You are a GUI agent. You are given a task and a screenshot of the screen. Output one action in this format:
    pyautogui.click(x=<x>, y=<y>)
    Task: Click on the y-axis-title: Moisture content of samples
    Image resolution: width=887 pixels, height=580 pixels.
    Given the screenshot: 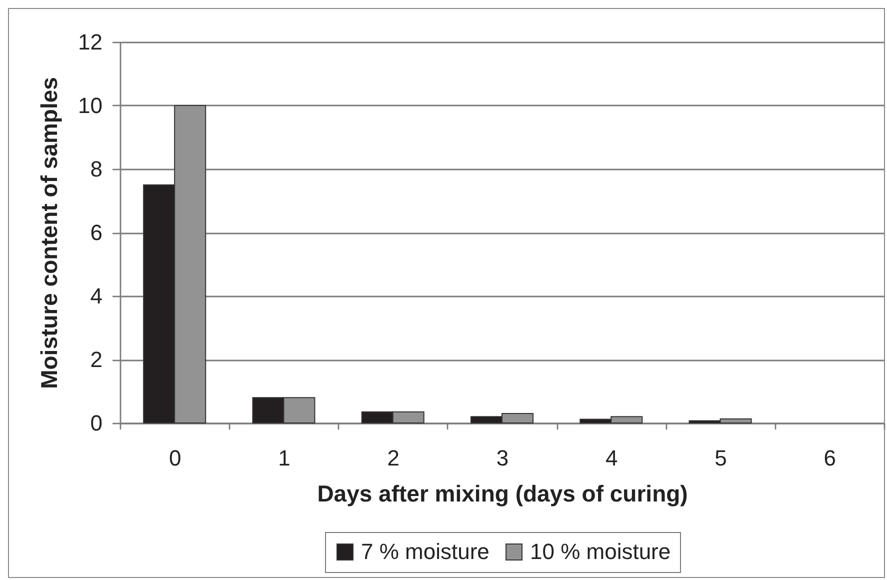 What is the action you would take?
    pyautogui.click(x=49, y=233)
    